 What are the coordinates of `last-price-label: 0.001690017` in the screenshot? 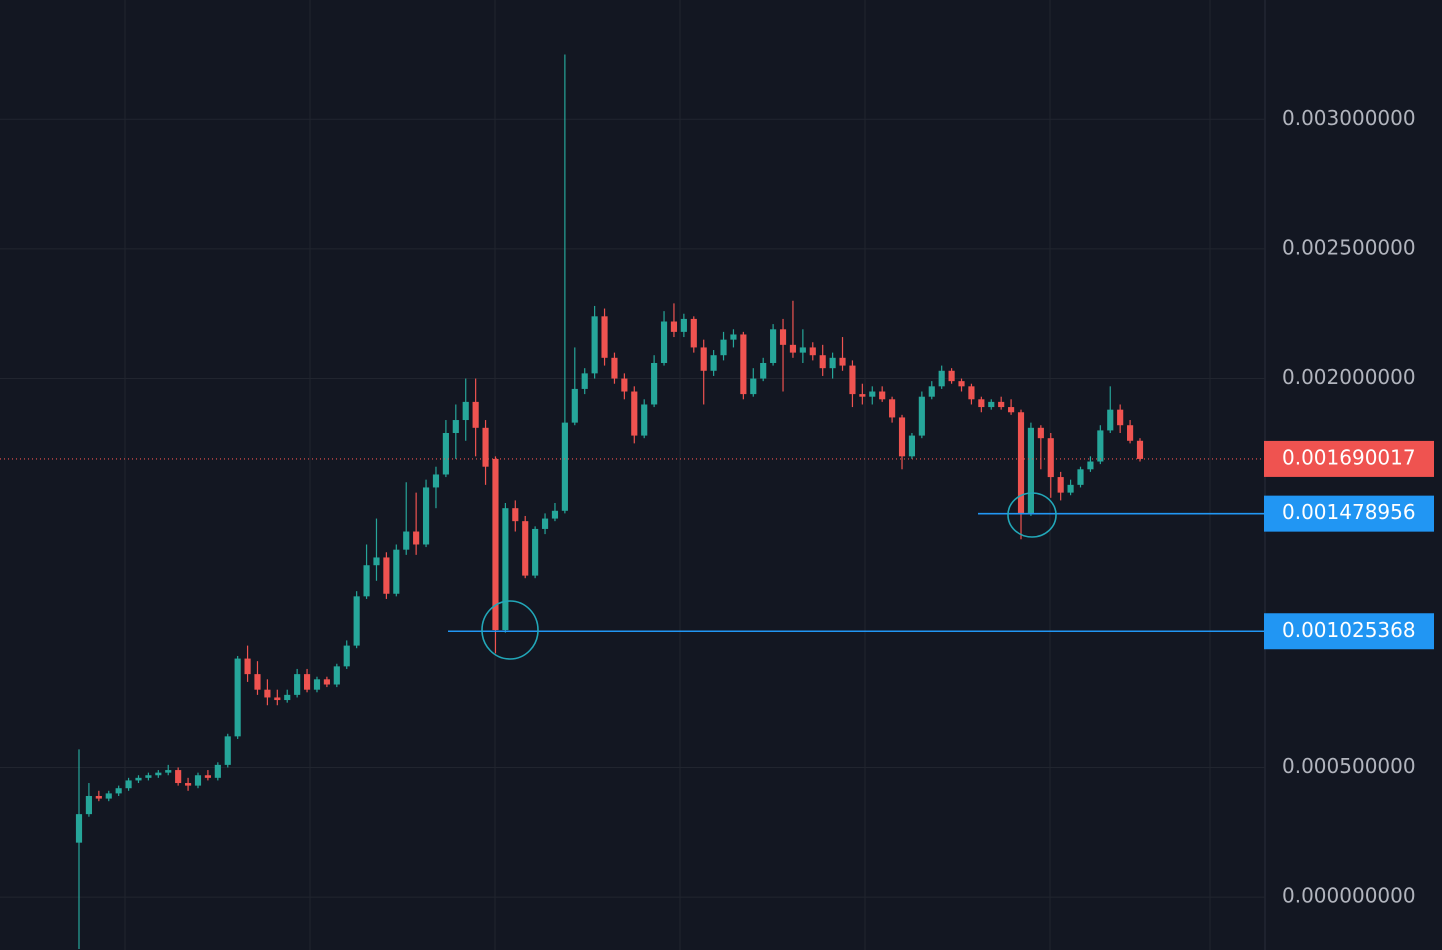 It's located at (1349, 457).